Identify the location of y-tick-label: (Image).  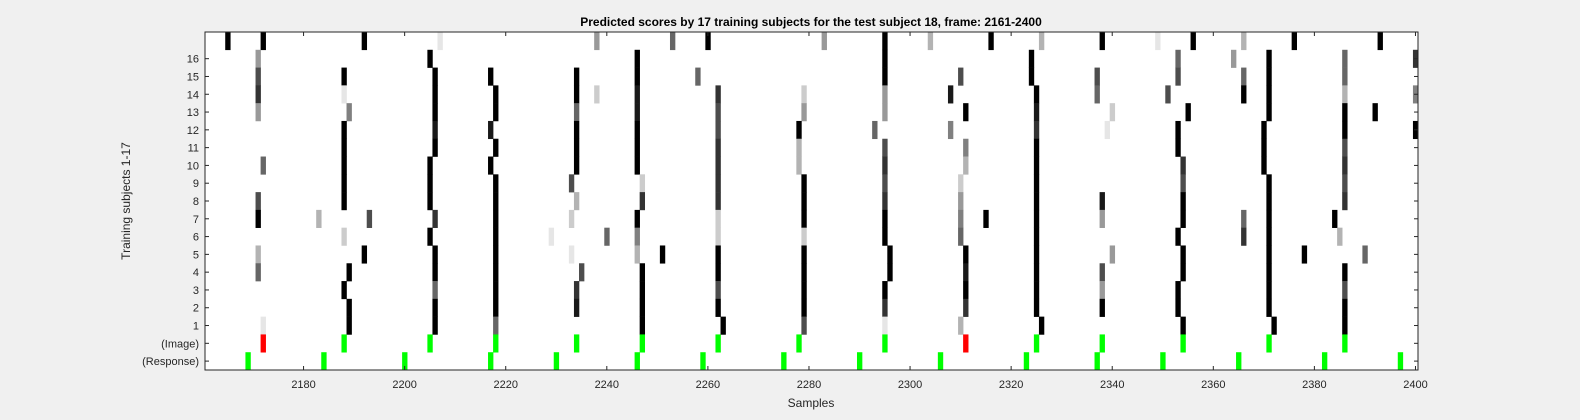
(180, 344).